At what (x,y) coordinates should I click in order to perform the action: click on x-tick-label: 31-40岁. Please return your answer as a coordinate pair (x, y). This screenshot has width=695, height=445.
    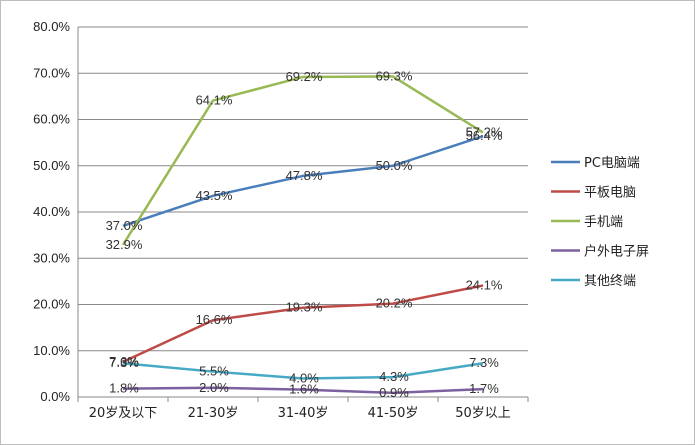
    Looking at the image, I should click on (303, 413).